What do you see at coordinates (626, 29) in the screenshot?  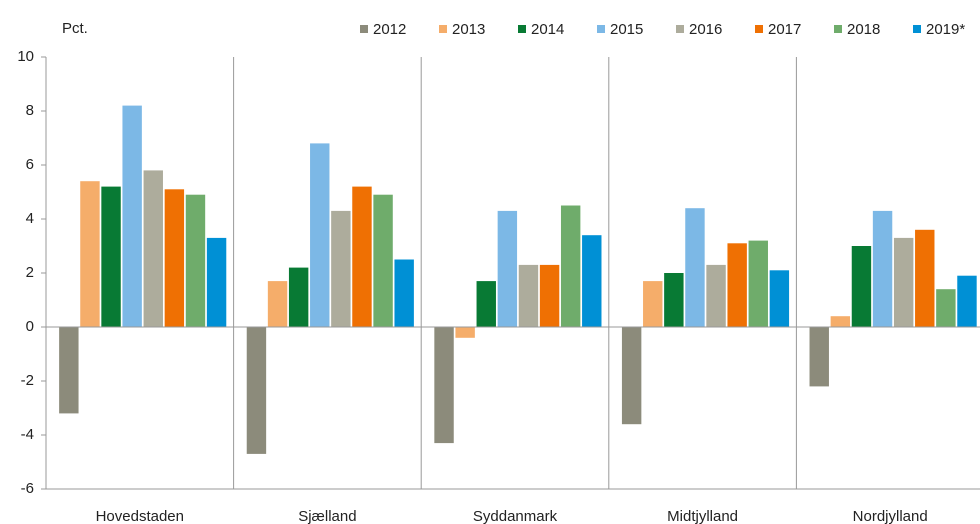 I see `legend-label: 2015` at bounding box center [626, 29].